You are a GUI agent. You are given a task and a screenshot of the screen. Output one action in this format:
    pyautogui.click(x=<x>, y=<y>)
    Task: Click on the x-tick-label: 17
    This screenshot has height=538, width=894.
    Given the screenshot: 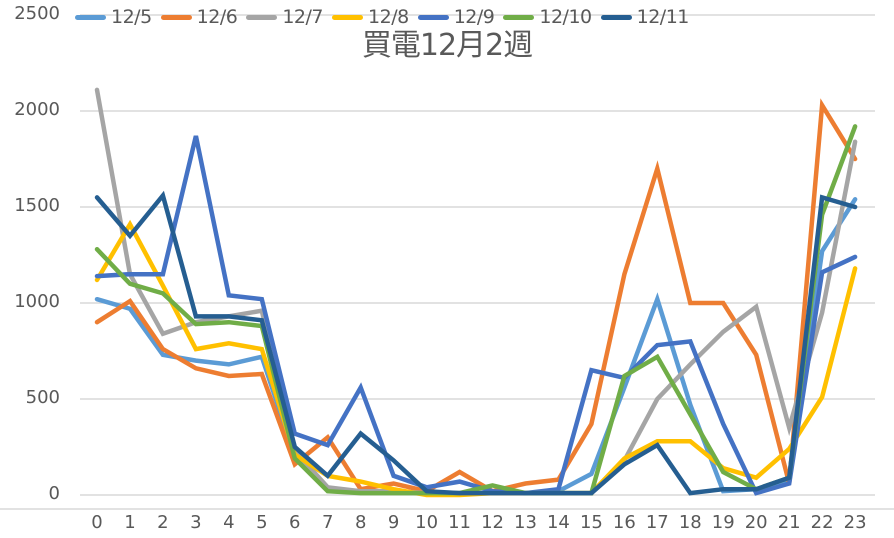 What is the action you would take?
    pyautogui.click(x=657, y=522)
    